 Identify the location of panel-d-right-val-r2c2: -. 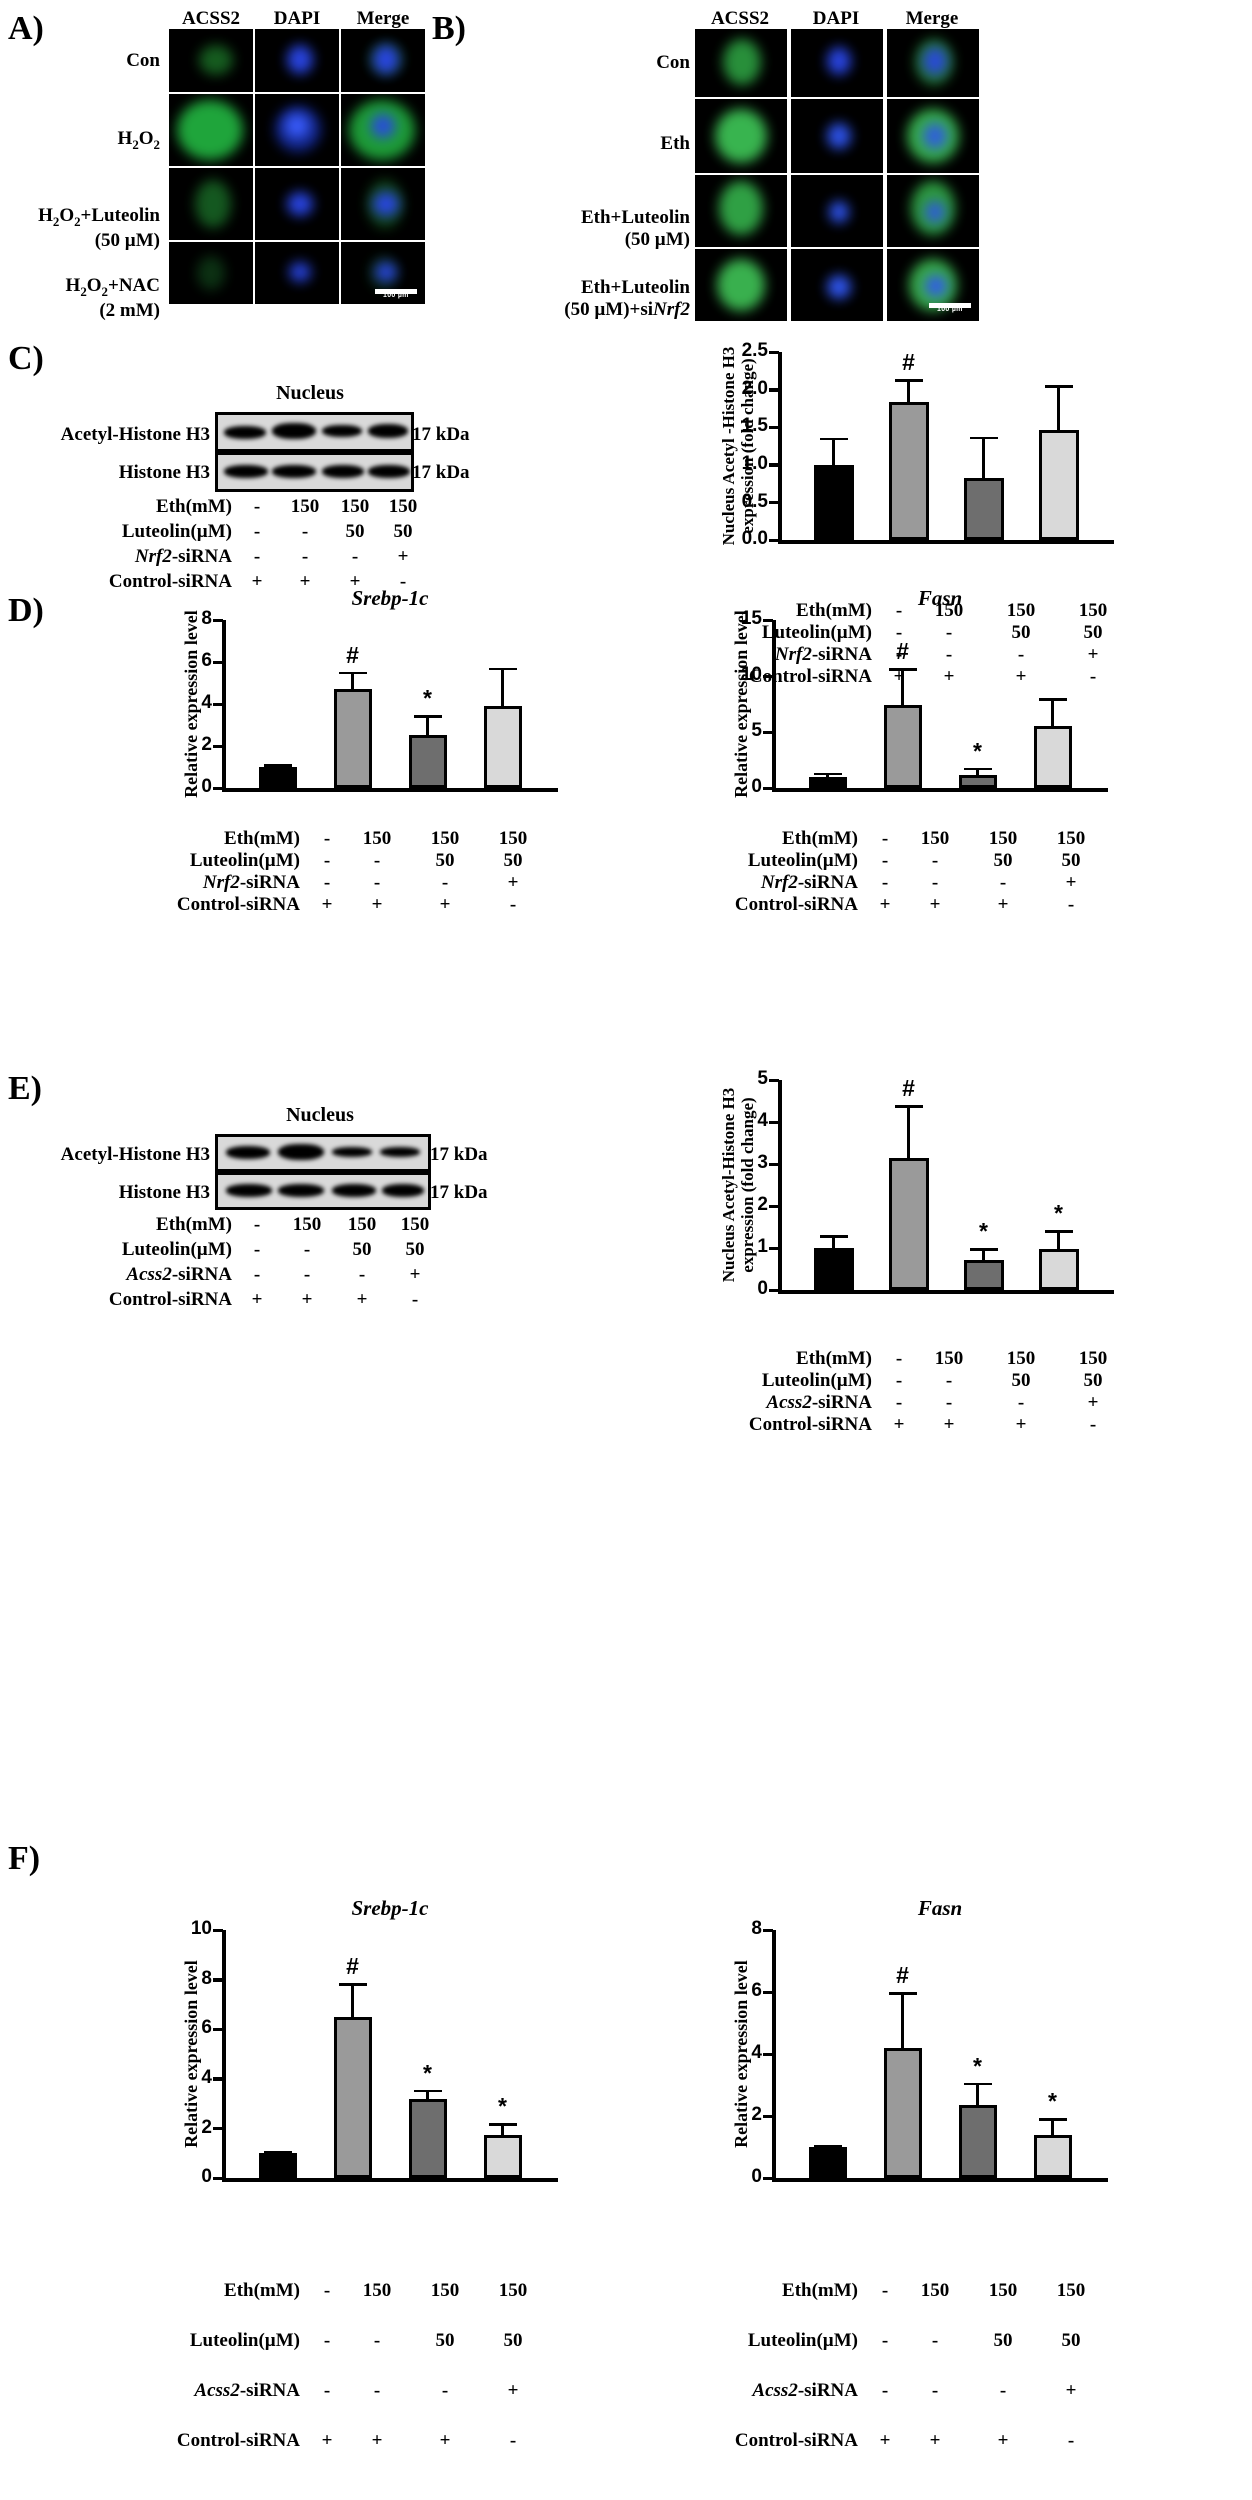
(935, 860).